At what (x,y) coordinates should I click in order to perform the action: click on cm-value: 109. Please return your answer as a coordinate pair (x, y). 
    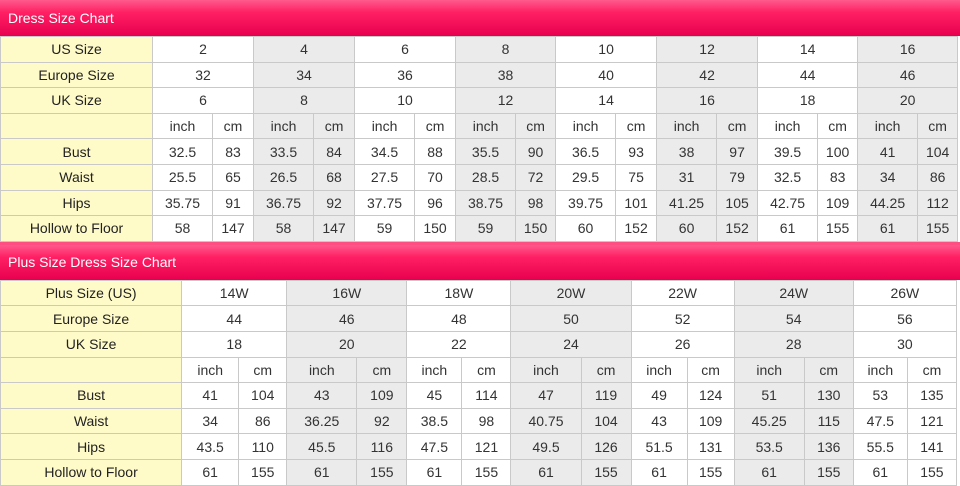
    Looking at the image, I should click on (838, 203).